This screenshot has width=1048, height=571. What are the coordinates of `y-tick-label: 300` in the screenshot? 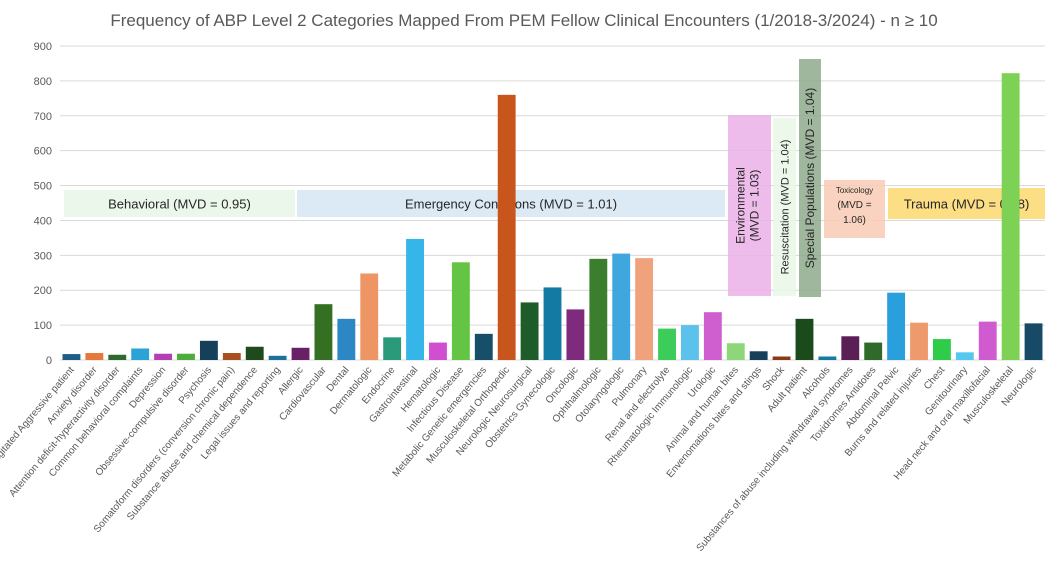 It's located at (43, 256).